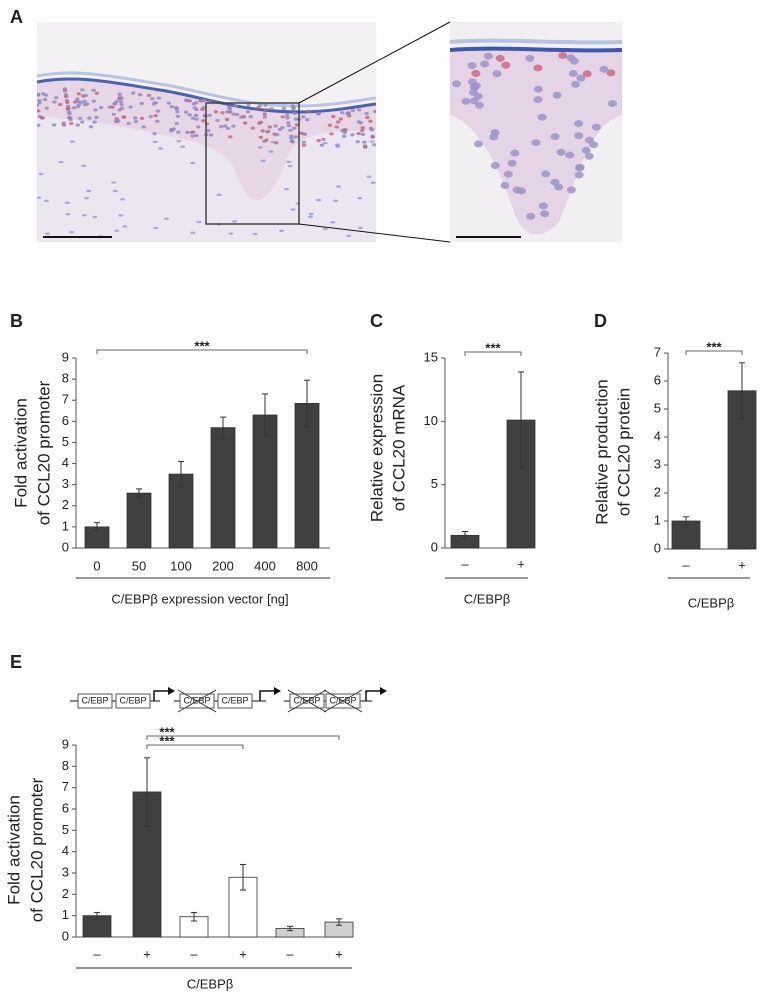  I want to click on significance-bracket, so click(243, 737).